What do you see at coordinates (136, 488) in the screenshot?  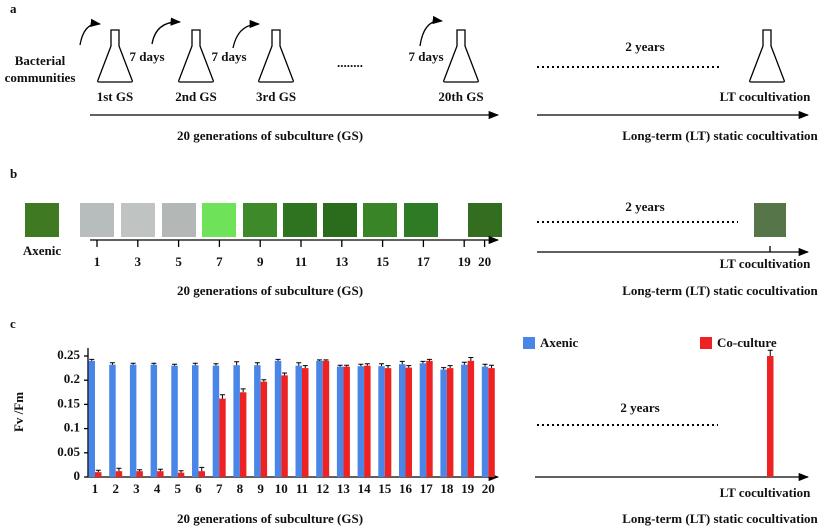 I see `x-tick-label: 3` at bounding box center [136, 488].